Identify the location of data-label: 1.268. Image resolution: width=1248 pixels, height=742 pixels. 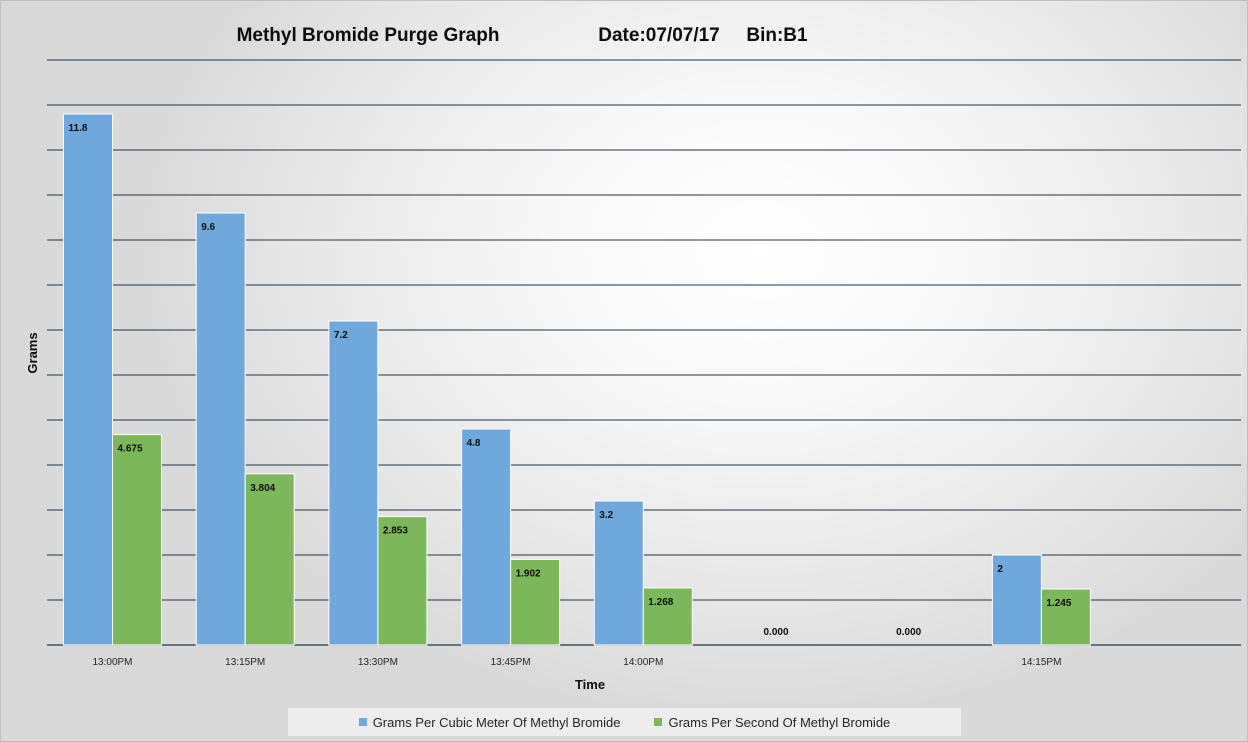
(660, 602).